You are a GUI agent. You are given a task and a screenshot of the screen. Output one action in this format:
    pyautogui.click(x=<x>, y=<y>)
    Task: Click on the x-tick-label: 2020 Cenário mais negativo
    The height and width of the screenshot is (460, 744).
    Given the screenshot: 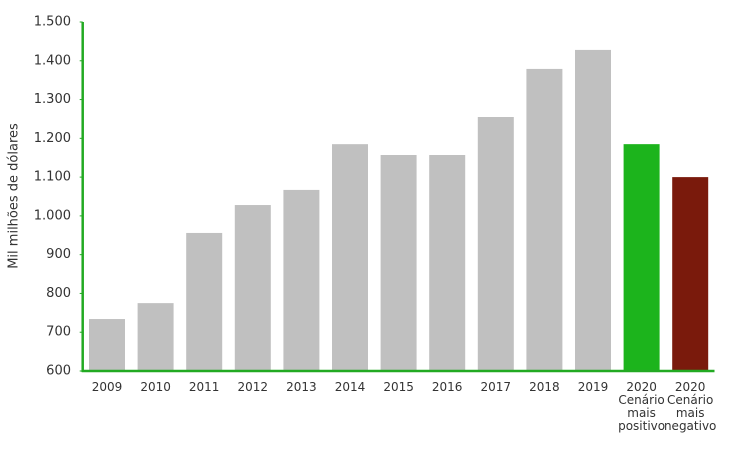 What is the action you would take?
    pyautogui.click(x=690, y=406)
    